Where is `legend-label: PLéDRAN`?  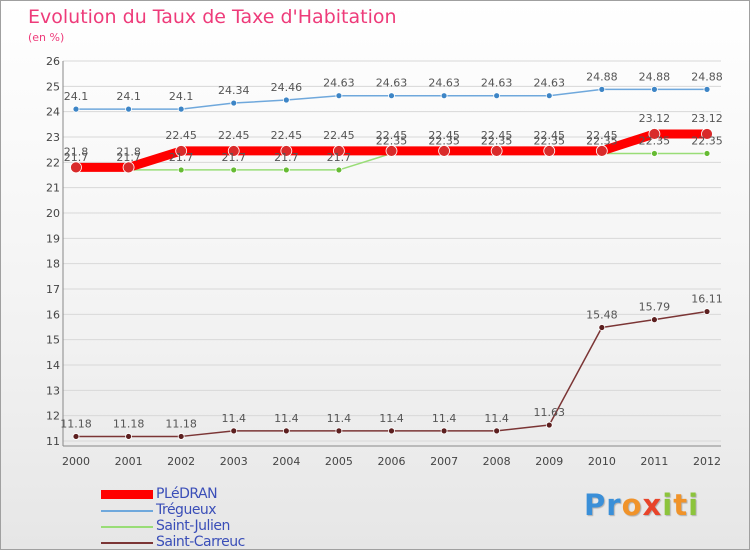 legend-label: PLéDRAN is located at coordinates (187, 494).